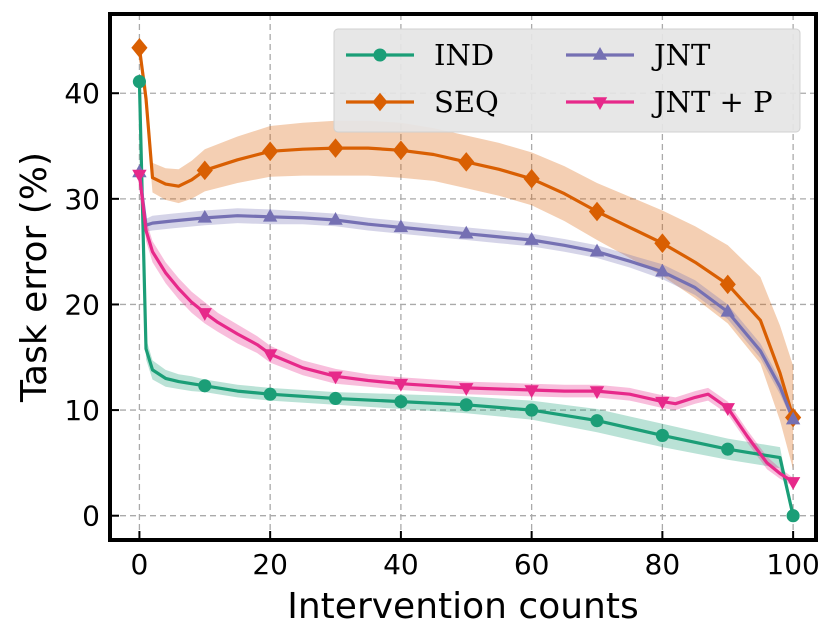 This screenshot has height=640, width=830. I want to click on x-tick-label-20: 20, so click(270, 564).